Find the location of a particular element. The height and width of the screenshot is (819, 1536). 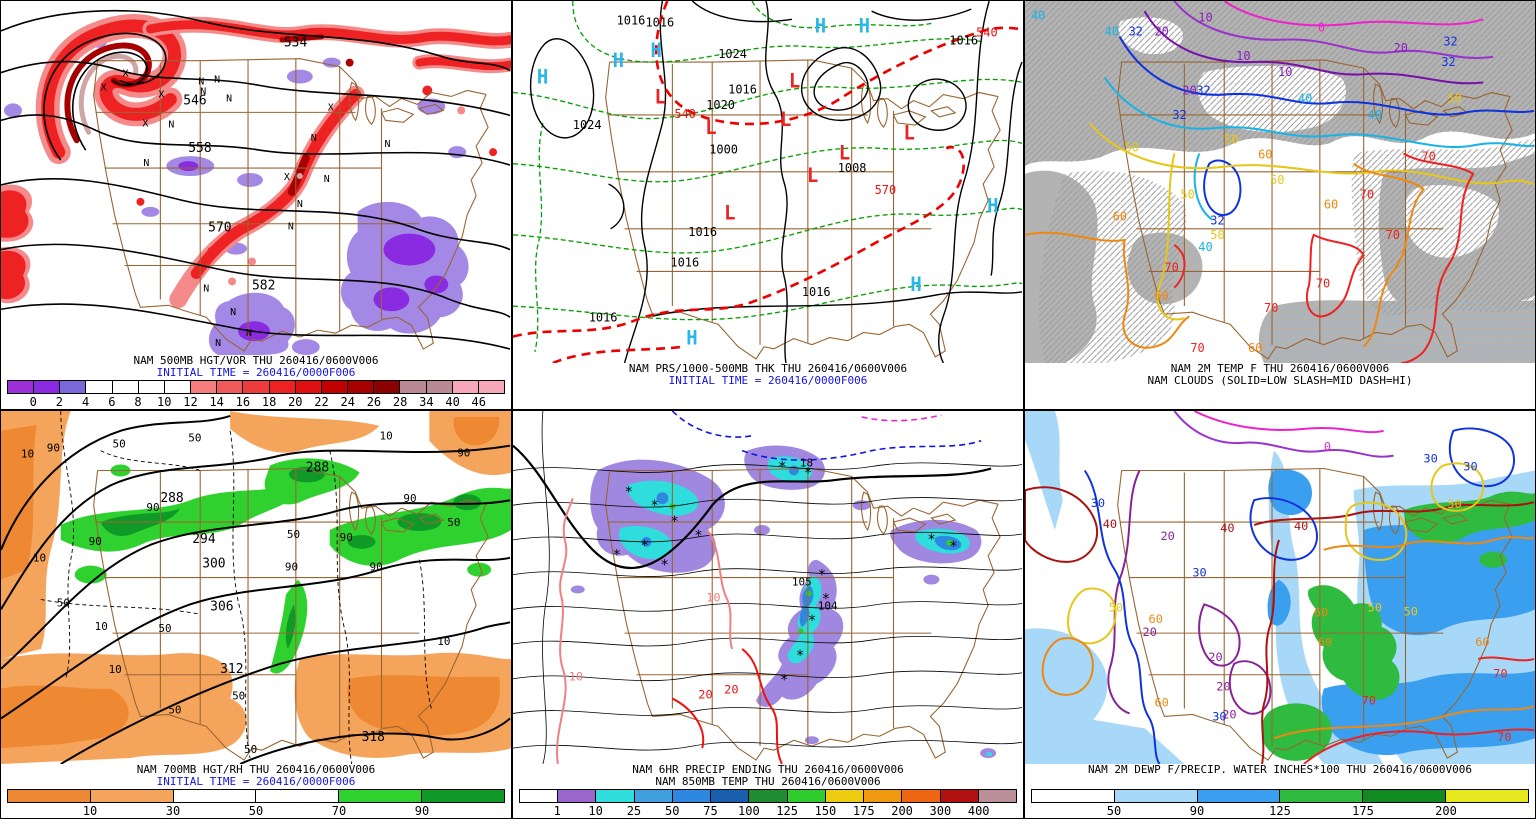

caption-line2: NAM CLOUDS (SOLID=LOW SLASH=MID DASH=HI) is located at coordinates (1280, 380).